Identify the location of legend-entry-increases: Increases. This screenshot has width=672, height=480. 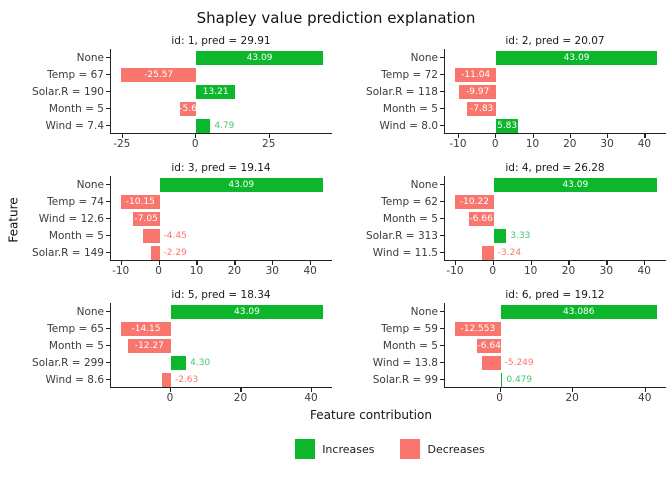
(334, 449).